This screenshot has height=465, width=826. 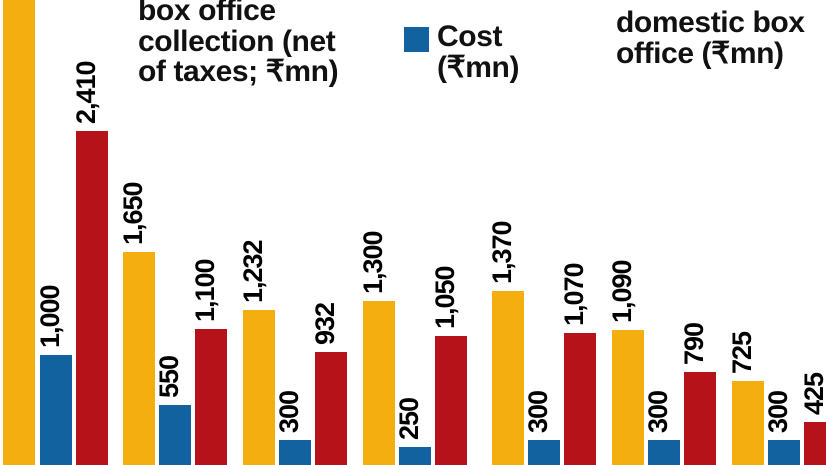 What do you see at coordinates (778, 411) in the screenshot?
I see `bar-value-label-blue-group-7: 300` at bounding box center [778, 411].